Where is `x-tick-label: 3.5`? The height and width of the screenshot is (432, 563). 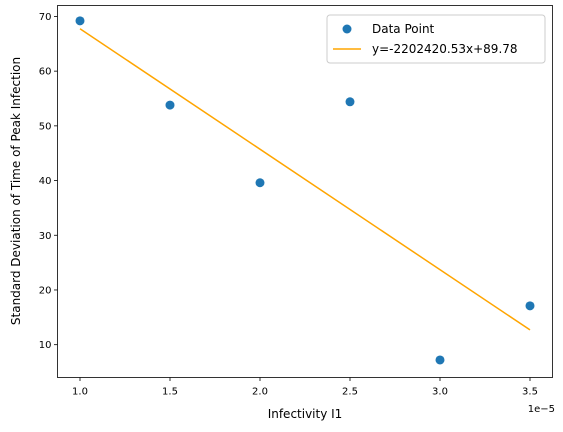
x-tick-label: 3.5 is located at coordinates (530, 392).